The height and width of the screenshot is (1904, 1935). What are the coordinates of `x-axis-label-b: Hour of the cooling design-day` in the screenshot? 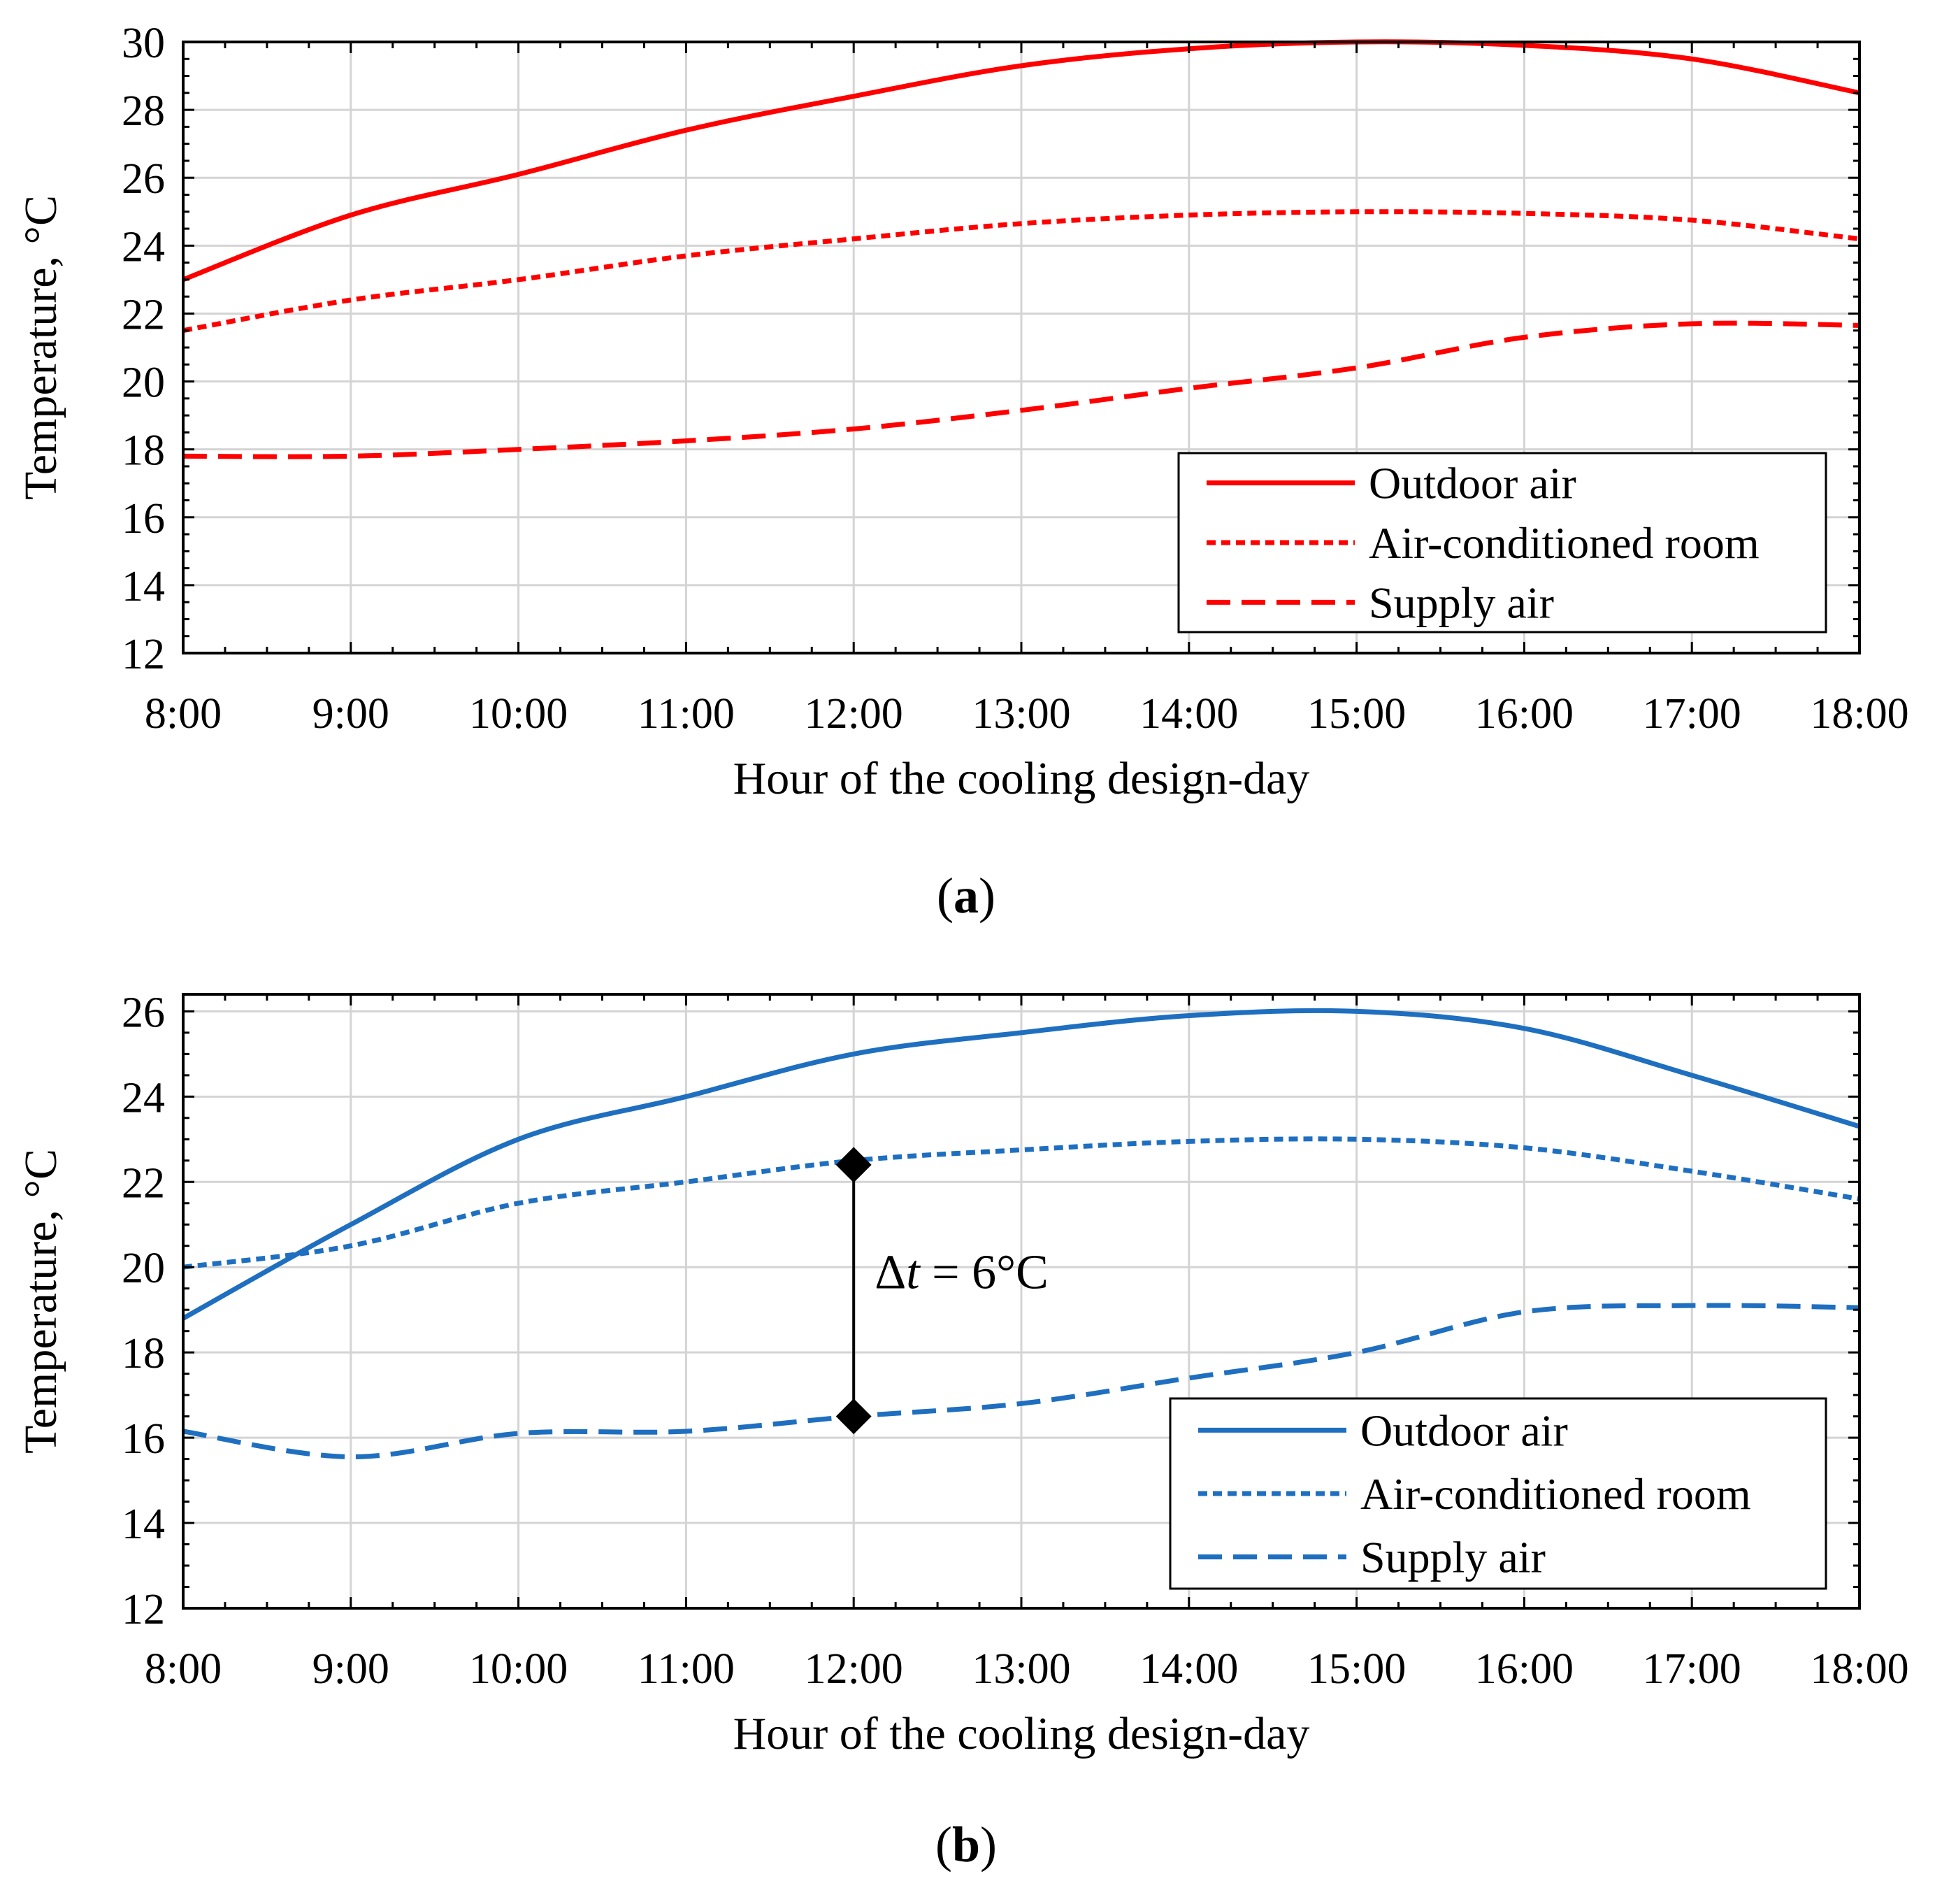 It's located at (1021, 1733).